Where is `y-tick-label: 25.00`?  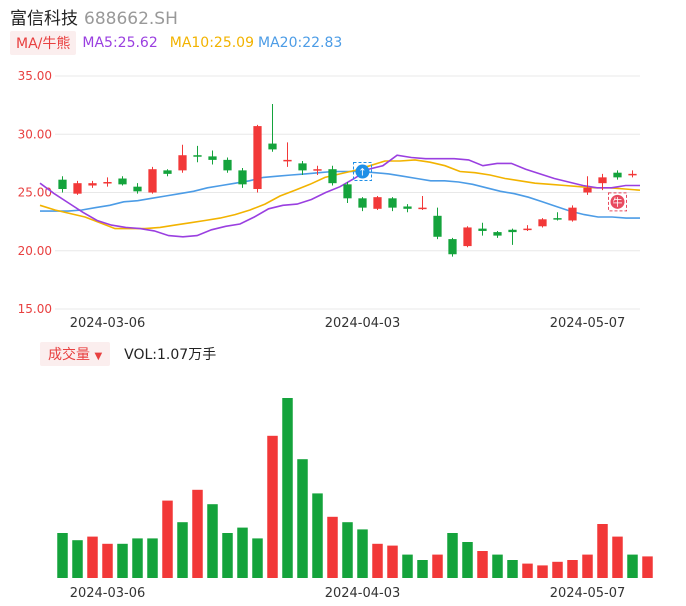
y-tick-label: 25.00 is located at coordinates (35, 193).